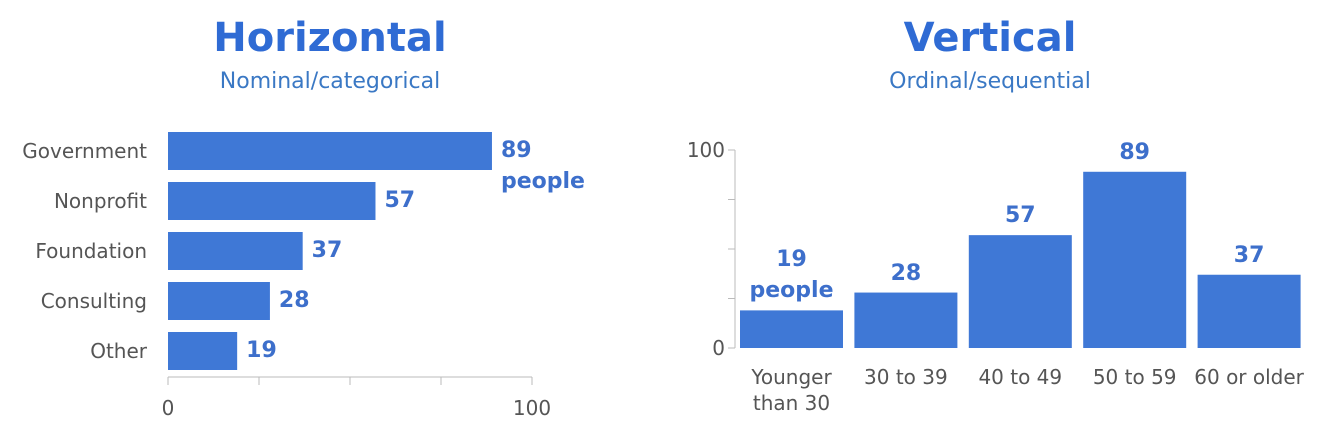 The width and height of the screenshot is (1321, 426). What do you see at coordinates (330, 81) in the screenshot?
I see `chart-subtitle: Nominal/categorical` at bounding box center [330, 81].